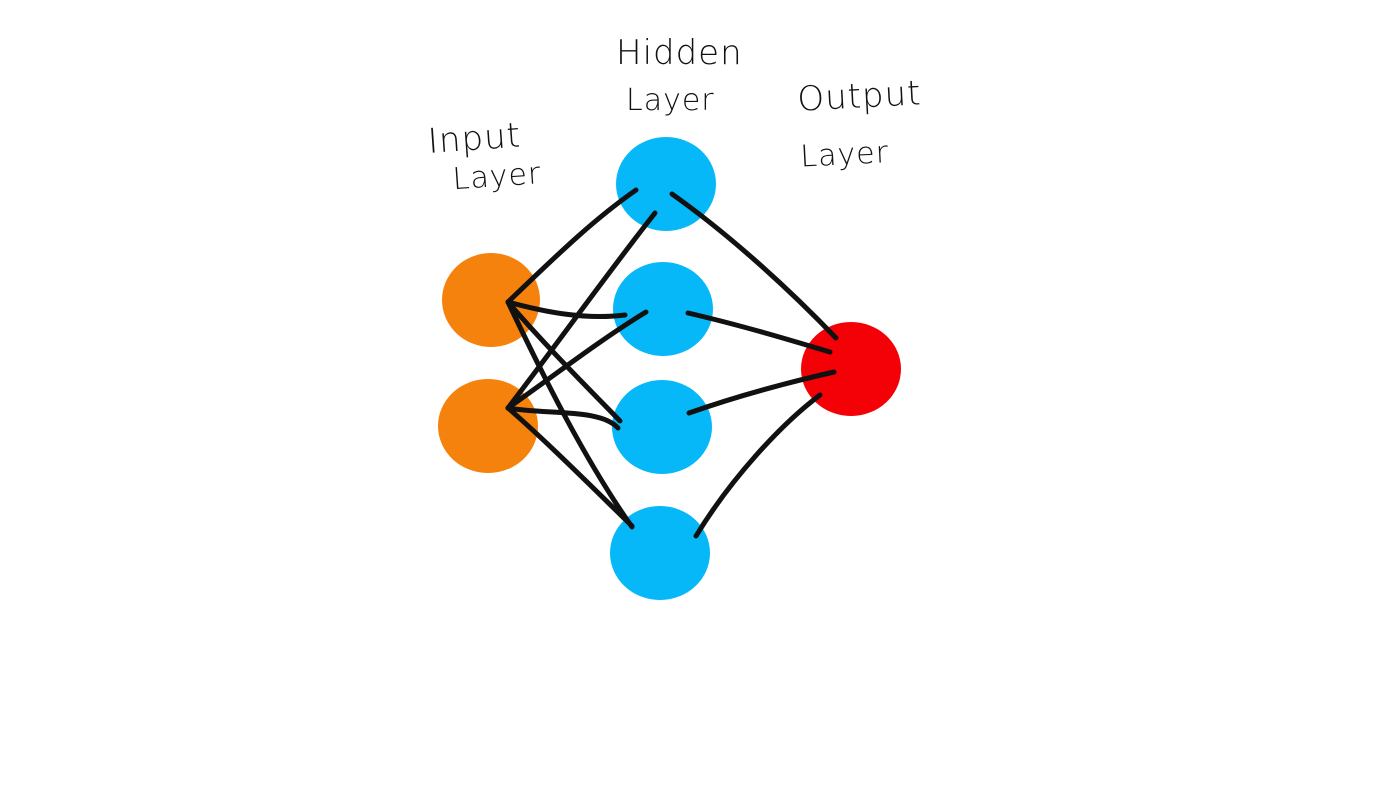  What do you see at coordinates (475, 138) in the screenshot?
I see `input-label-line1: Input` at bounding box center [475, 138].